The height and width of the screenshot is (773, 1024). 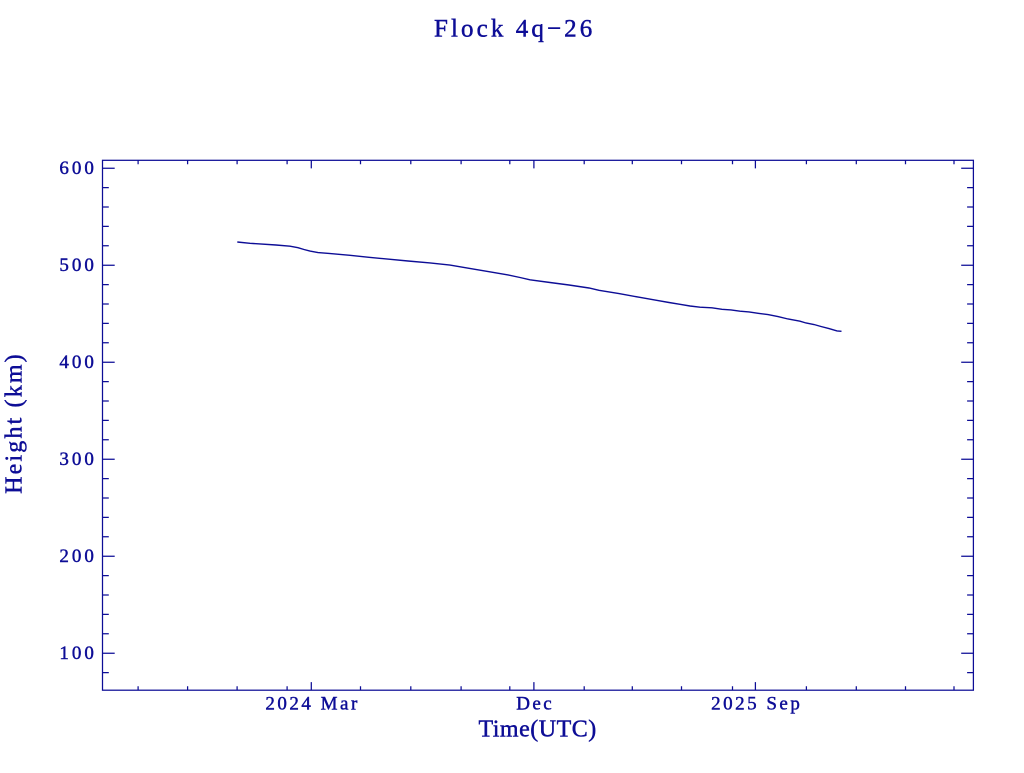 What do you see at coordinates (78, 168) in the screenshot?
I see `svg-text: 600` at bounding box center [78, 168].